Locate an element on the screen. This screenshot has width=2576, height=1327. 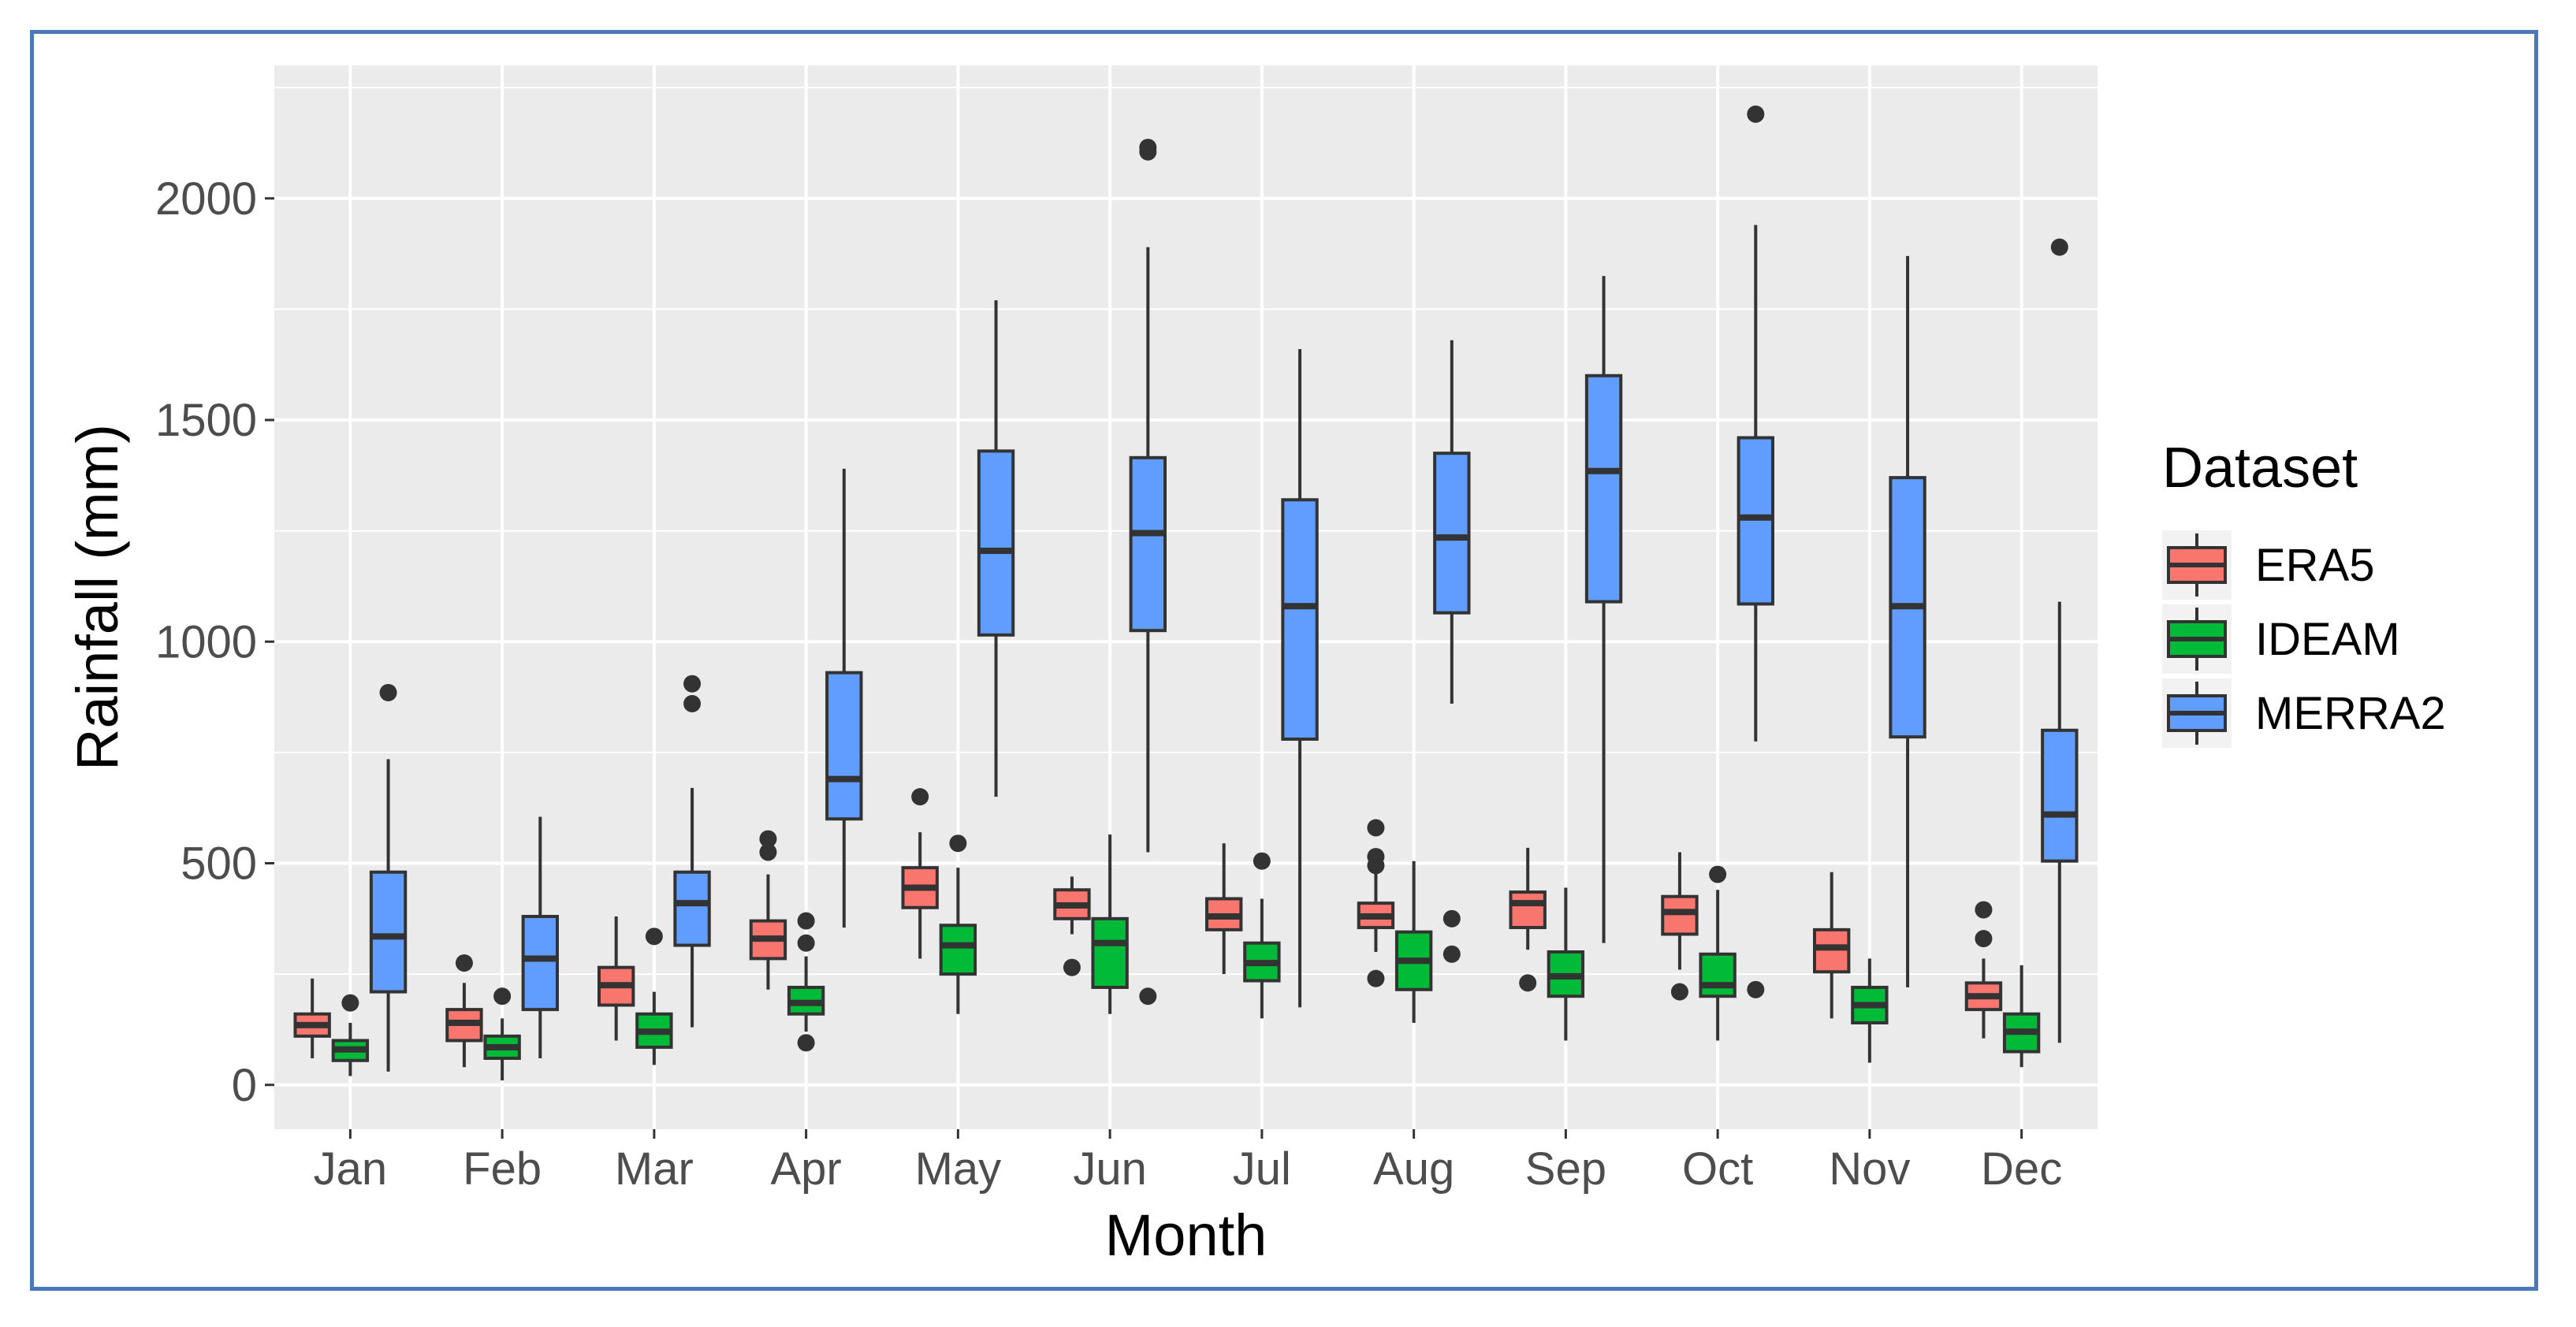
legend-key-merra2: MERRA2 is located at coordinates (2304, 713).